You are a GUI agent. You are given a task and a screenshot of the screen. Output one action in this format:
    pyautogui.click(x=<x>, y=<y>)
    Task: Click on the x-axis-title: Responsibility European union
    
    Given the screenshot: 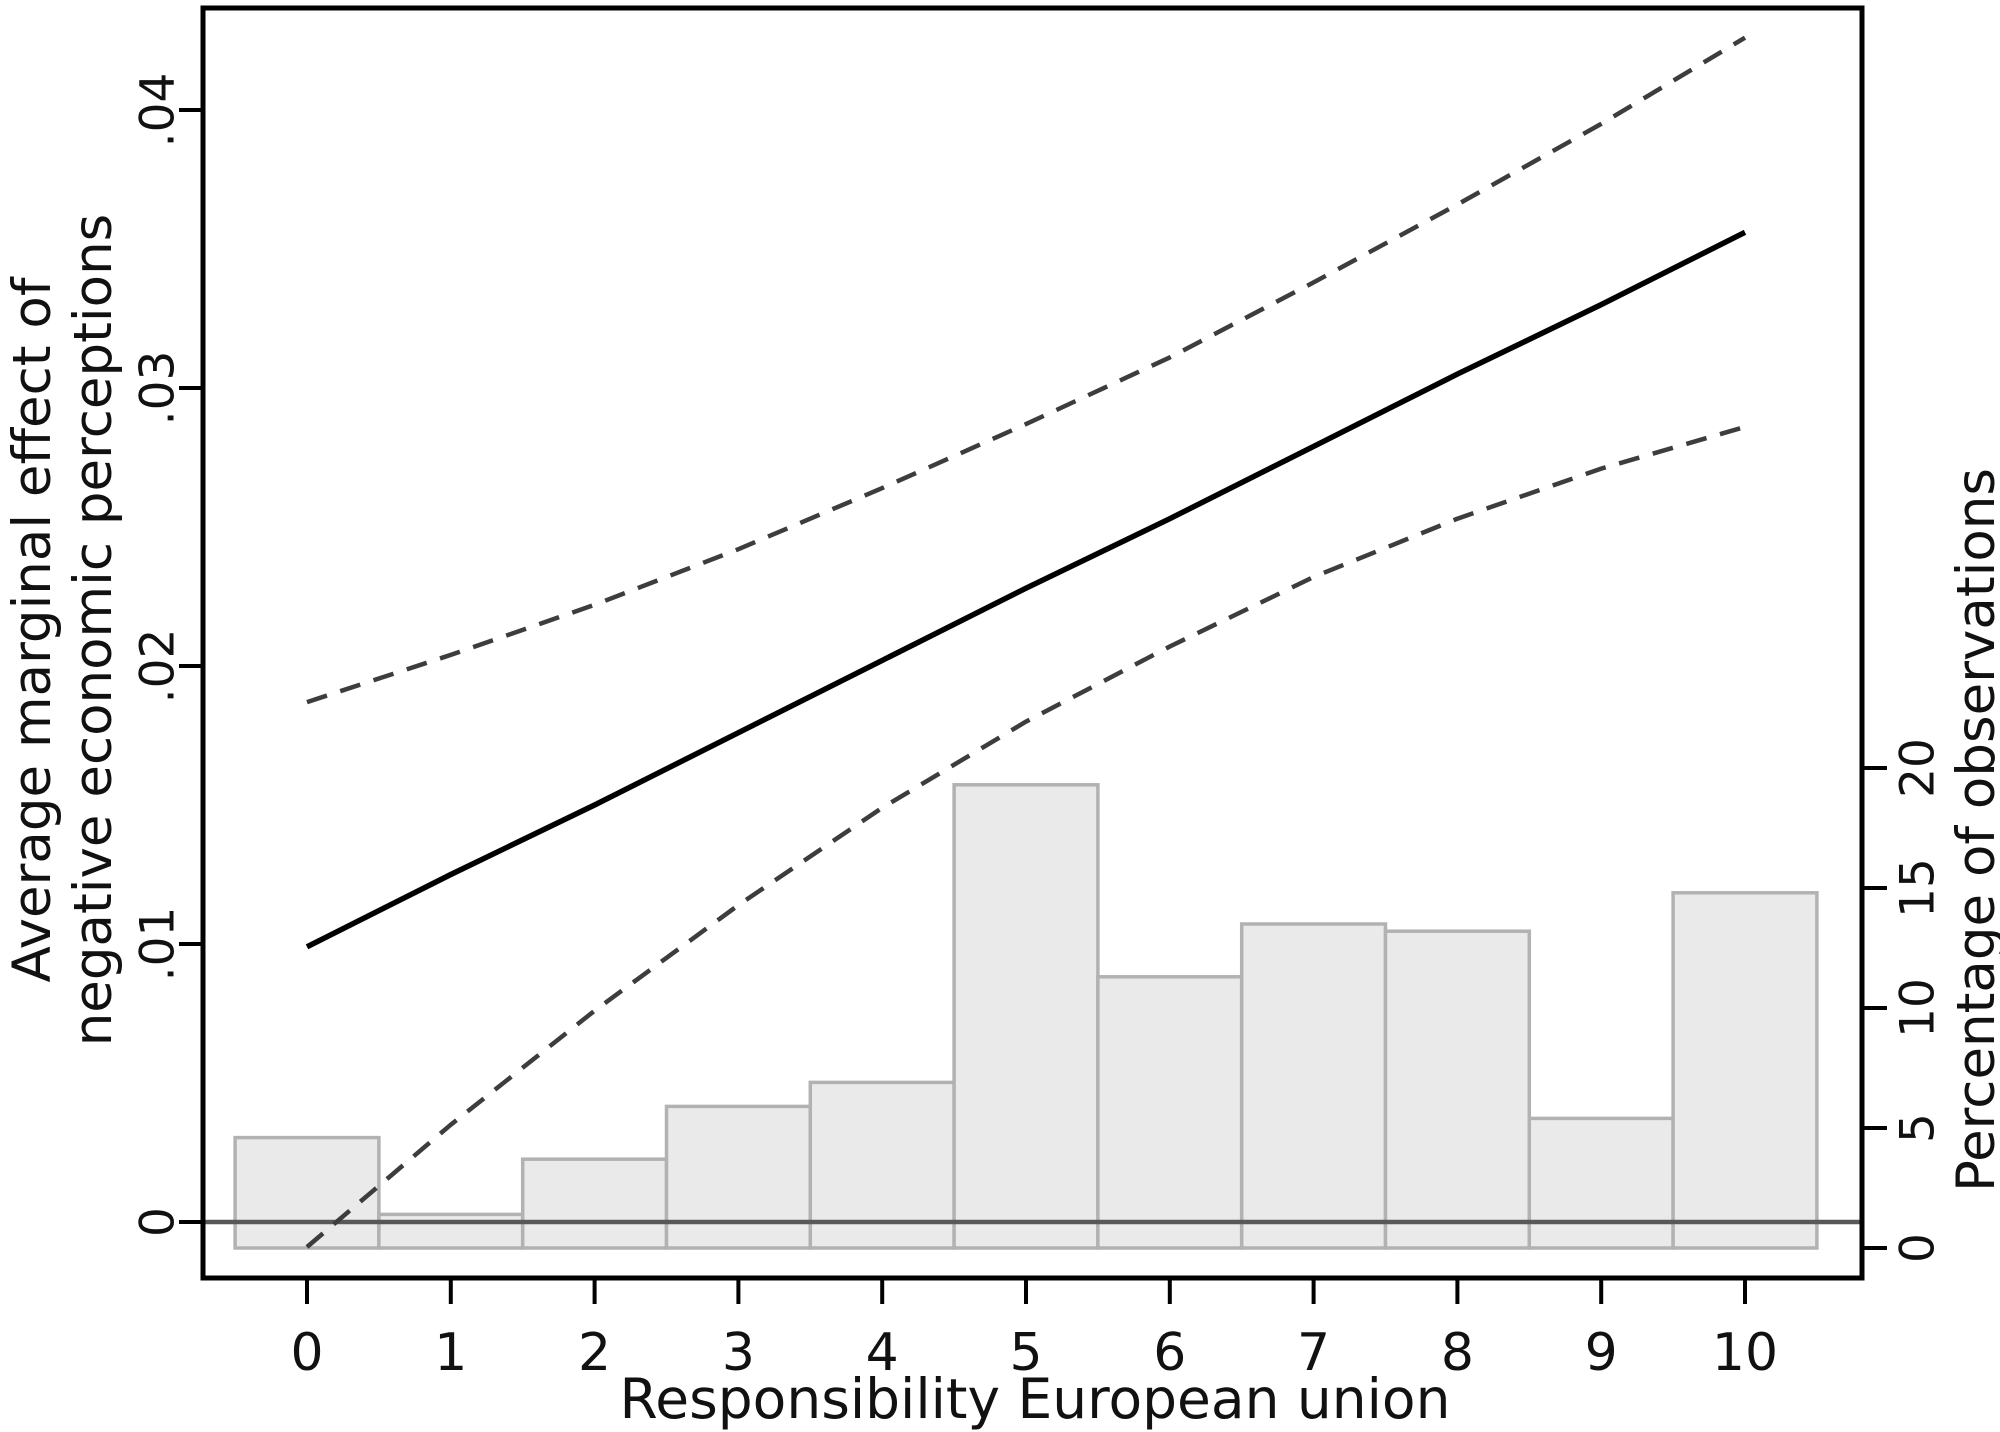 What is the action you would take?
    pyautogui.click(x=1035, y=1399)
    